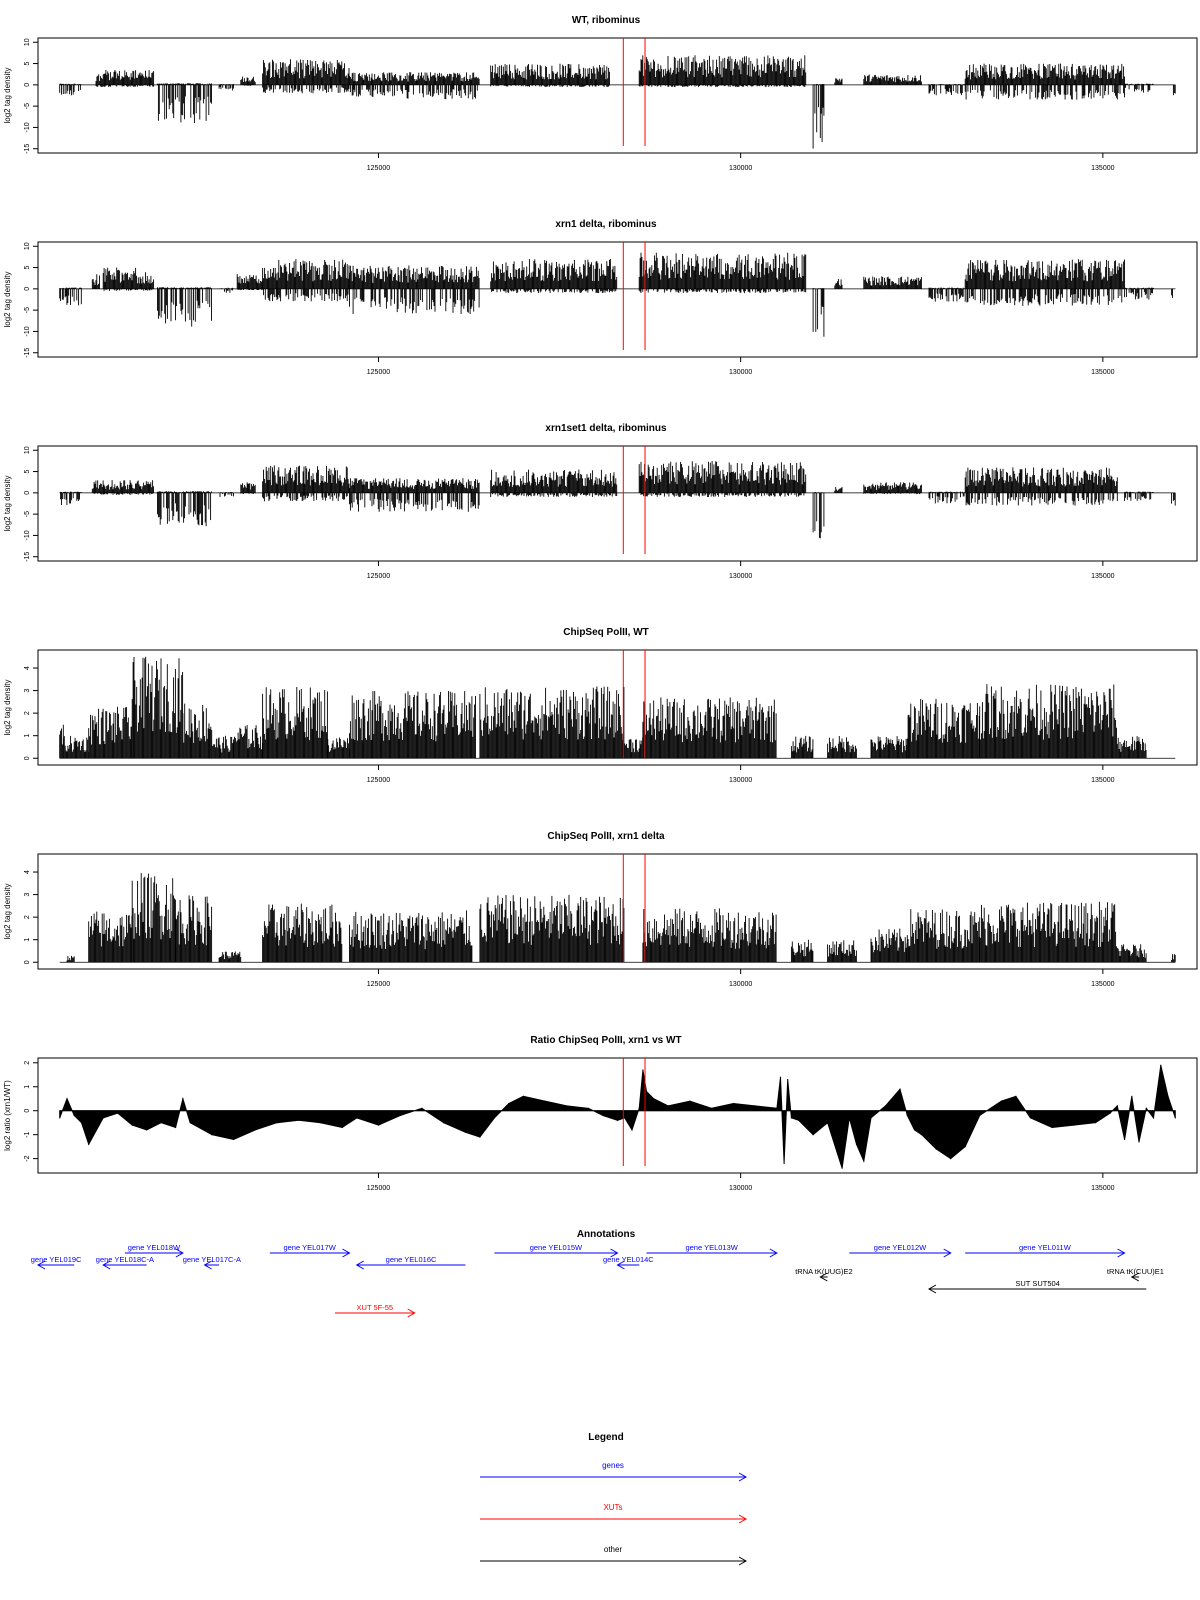 Image resolution: width=1200 pixels, height=1600 pixels. I want to click on panel-title: xrn1set1 delta, ribominus, so click(606, 428).